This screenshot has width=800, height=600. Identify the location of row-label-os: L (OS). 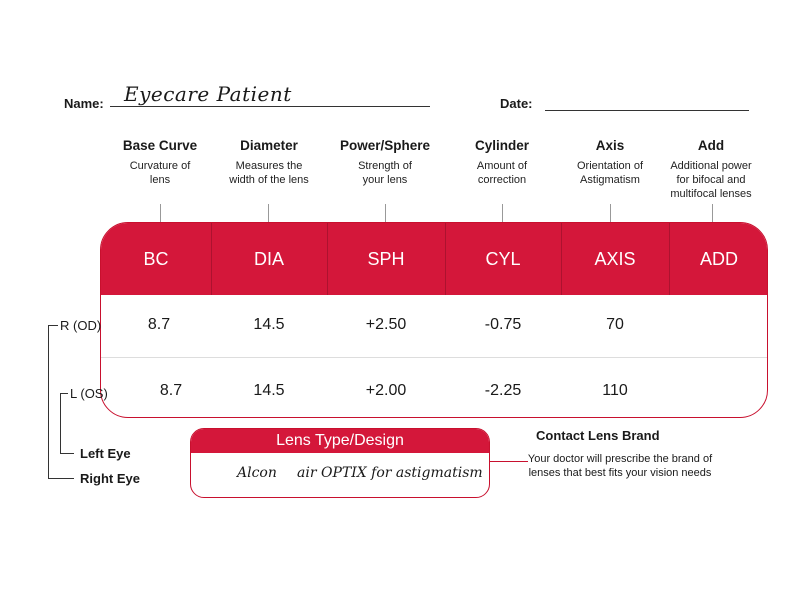
(89, 393).